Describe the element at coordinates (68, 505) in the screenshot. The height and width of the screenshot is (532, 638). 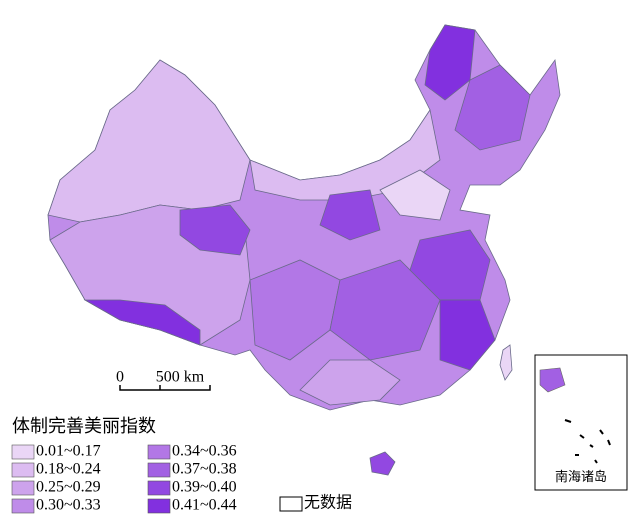
I see `legend-label: 0.30~0.33` at that location.